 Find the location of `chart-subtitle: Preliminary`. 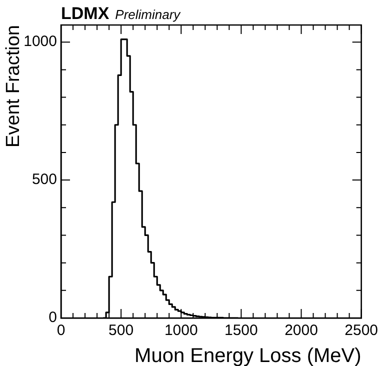

chart-subtitle: Preliminary is located at coordinates (148, 14).